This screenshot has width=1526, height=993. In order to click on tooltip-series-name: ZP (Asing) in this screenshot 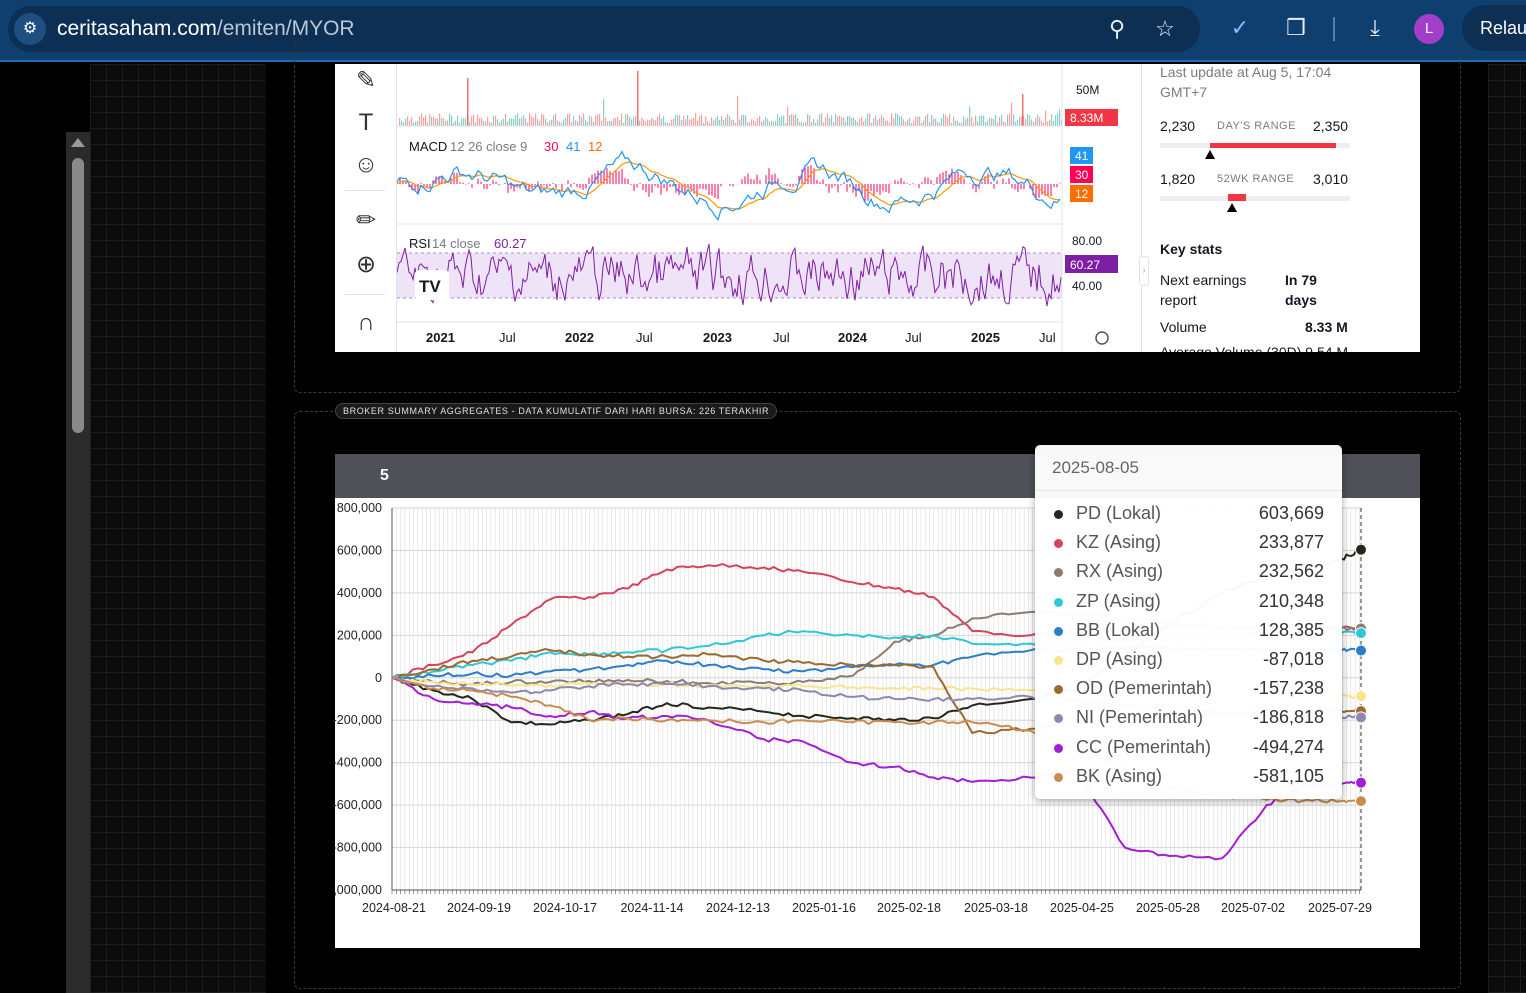, I will do `click(1118, 600)`.